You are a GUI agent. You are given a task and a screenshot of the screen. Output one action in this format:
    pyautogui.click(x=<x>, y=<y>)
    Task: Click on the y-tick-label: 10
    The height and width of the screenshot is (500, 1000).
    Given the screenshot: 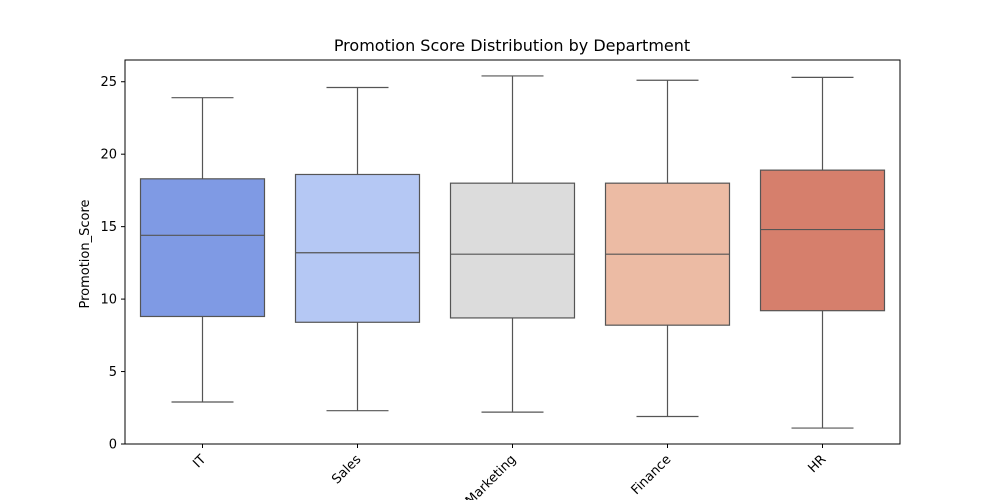 What is the action you would take?
    pyautogui.click(x=108, y=300)
    